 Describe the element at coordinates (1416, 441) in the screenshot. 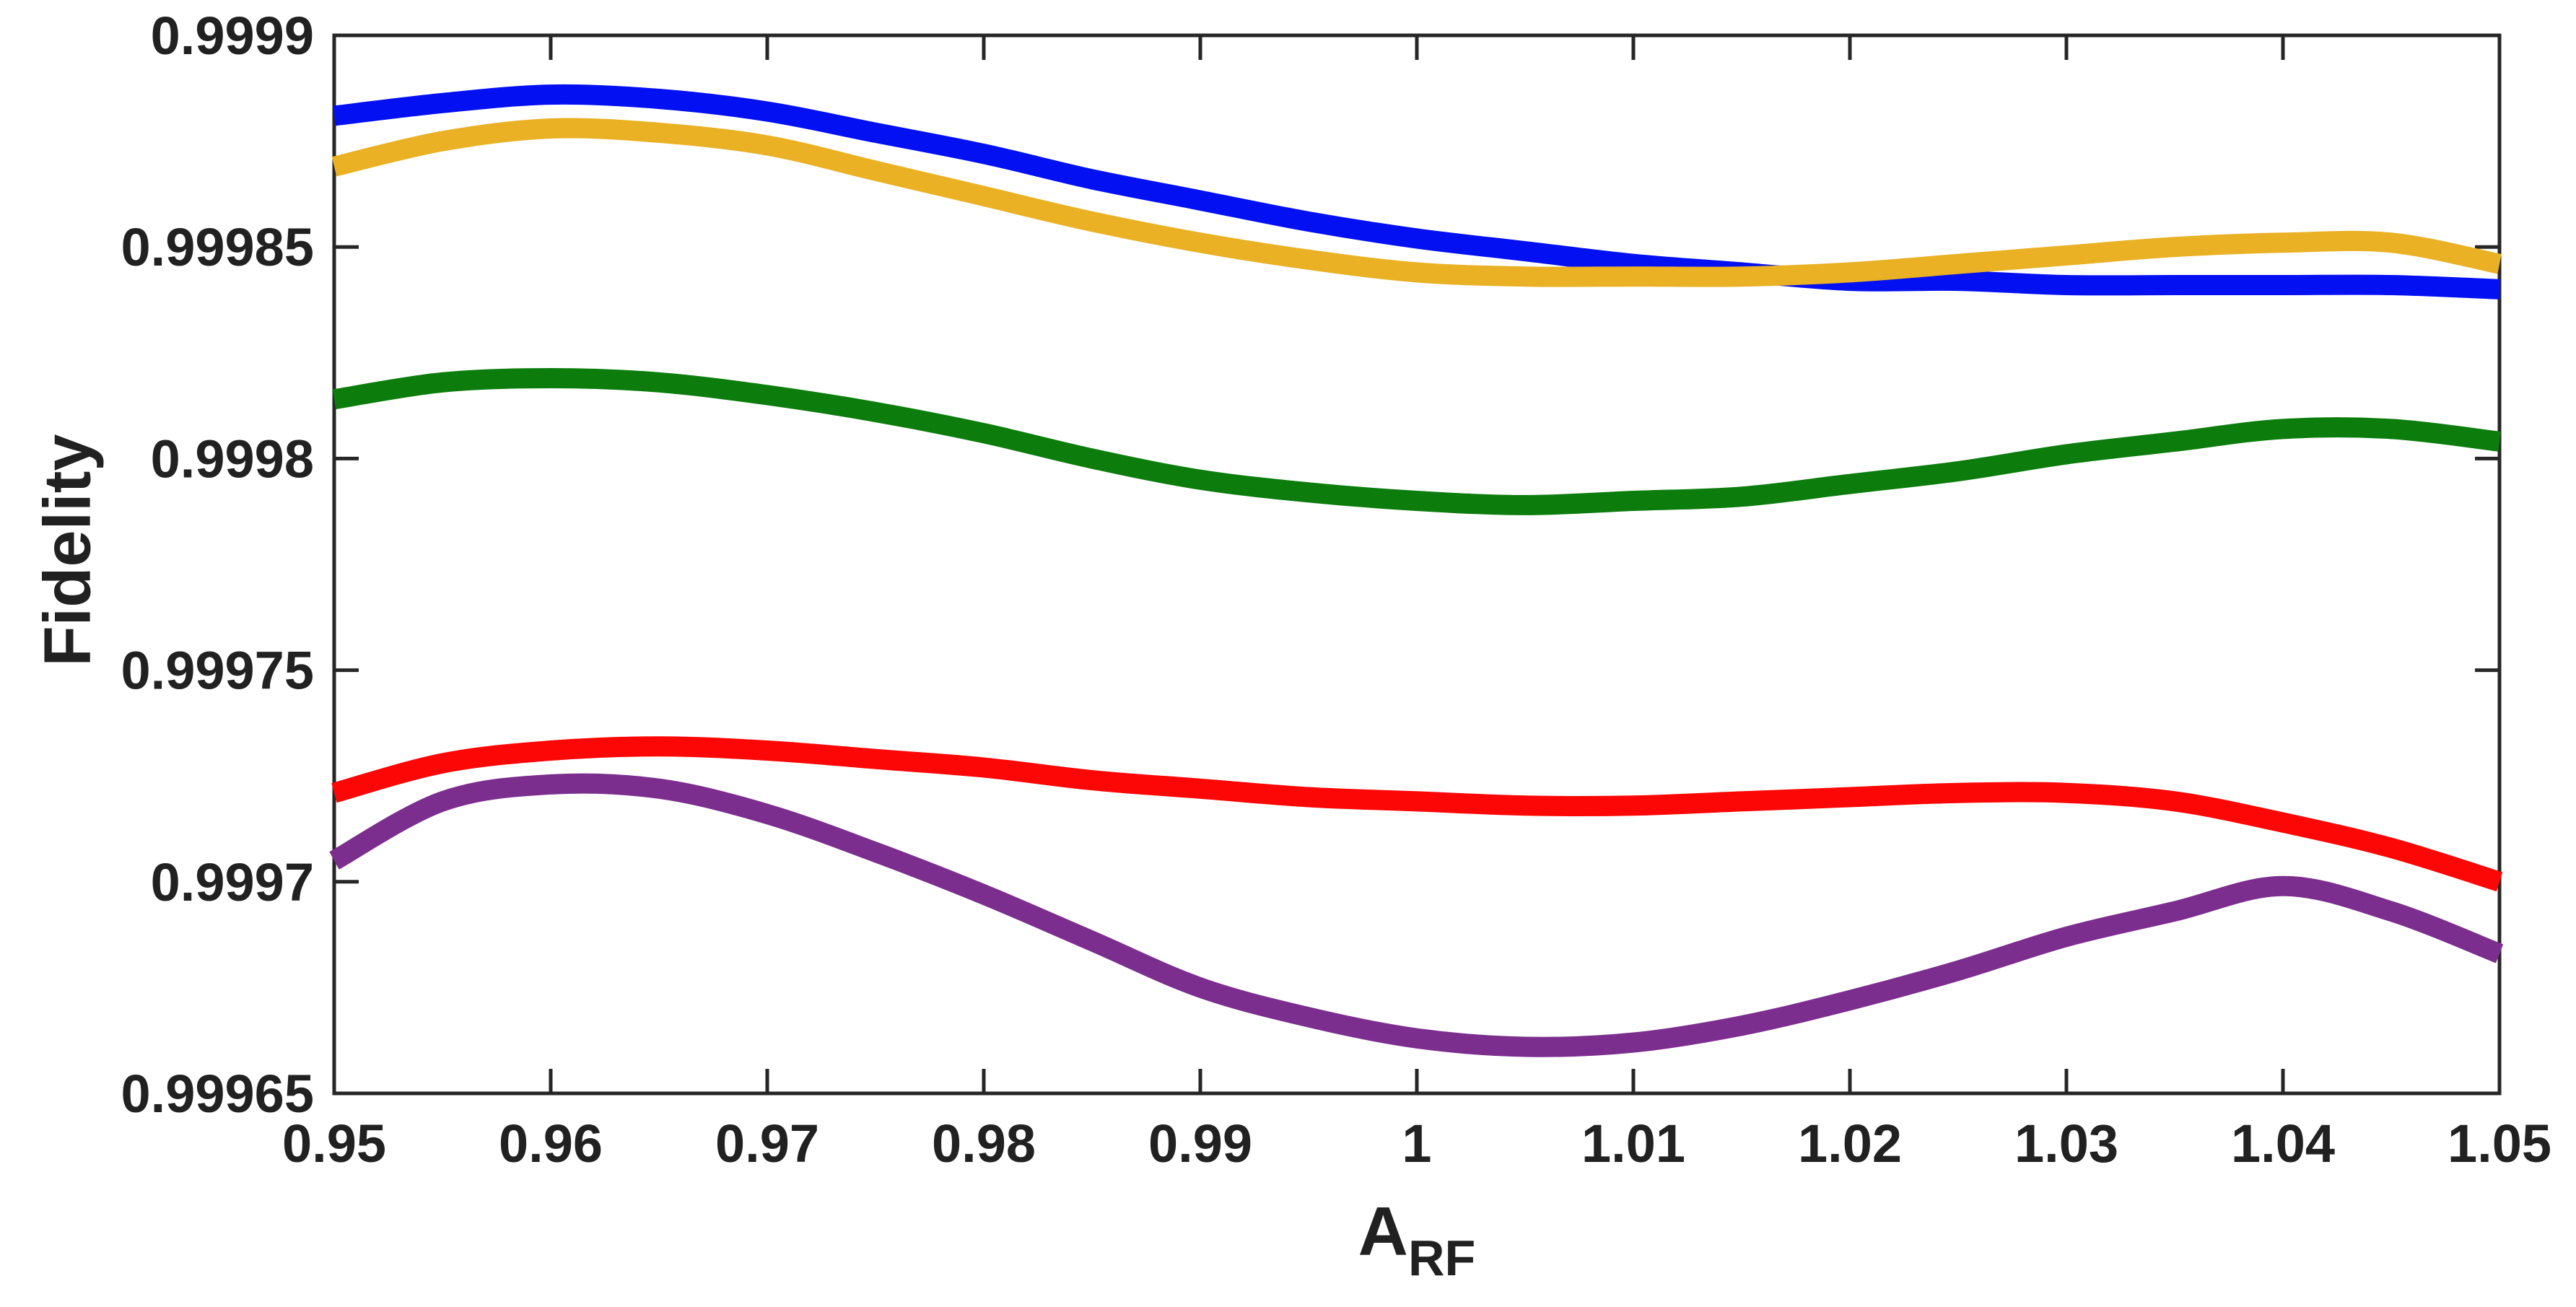

I see `series-line-green` at that location.